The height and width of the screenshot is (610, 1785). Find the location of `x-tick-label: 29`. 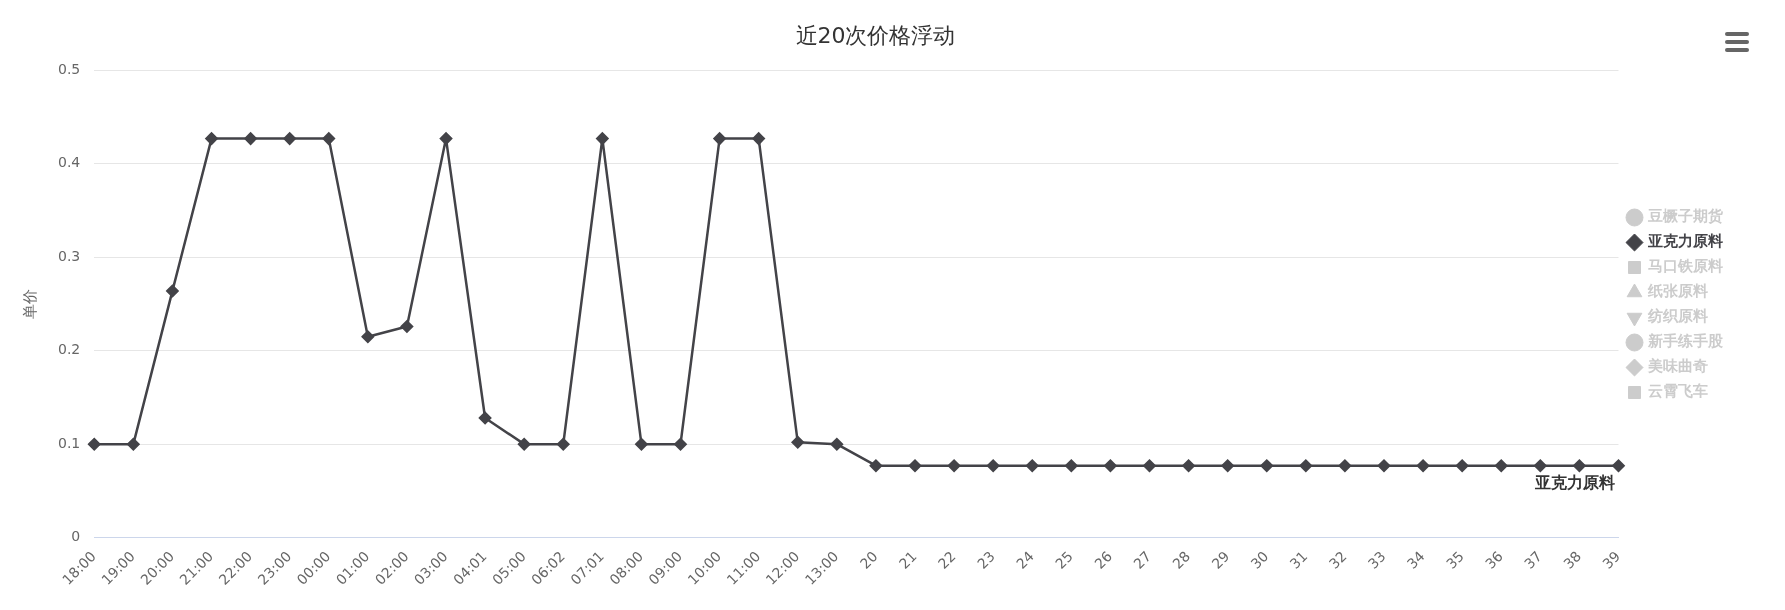

x-tick-label: 29 is located at coordinates (1220, 559).